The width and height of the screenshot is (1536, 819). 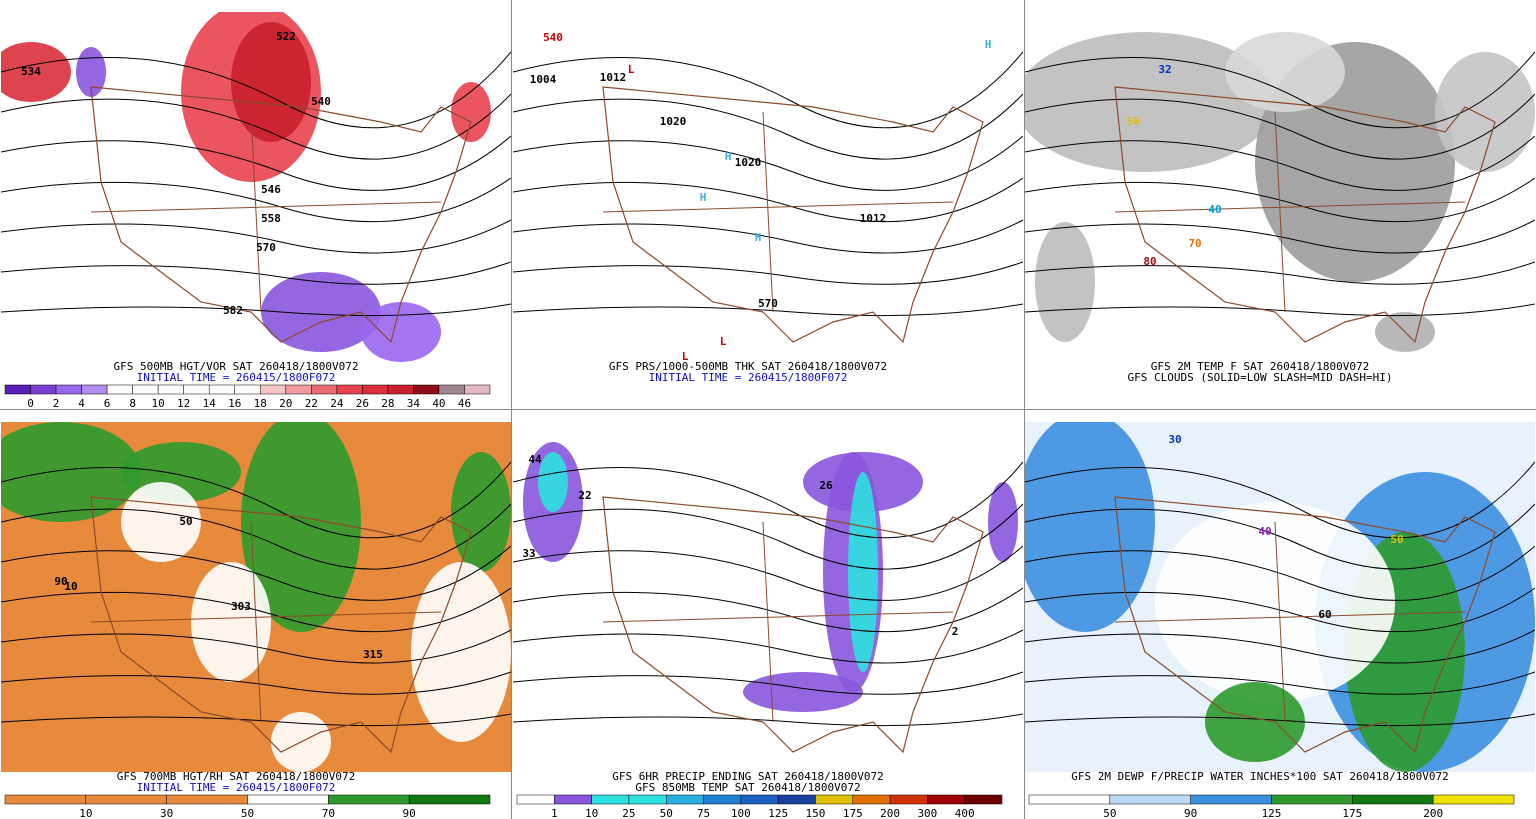 What do you see at coordinates (703, 813) in the screenshot?
I see `colorbar-label: 75` at bounding box center [703, 813].